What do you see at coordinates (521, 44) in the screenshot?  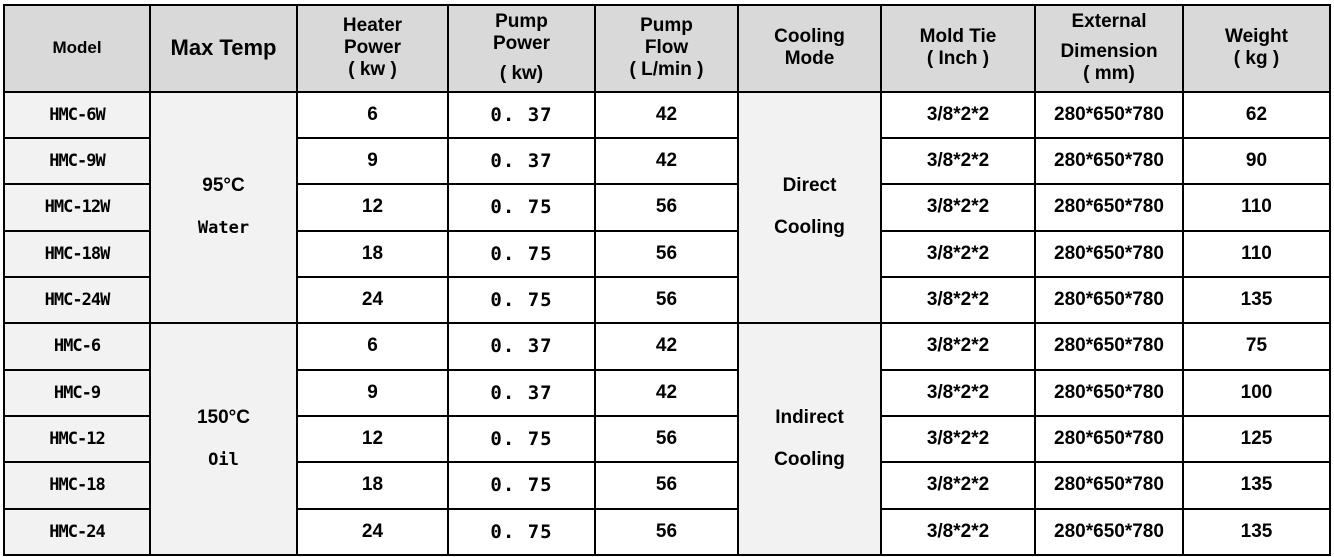 I see `header-pump-power-line2: Power` at bounding box center [521, 44].